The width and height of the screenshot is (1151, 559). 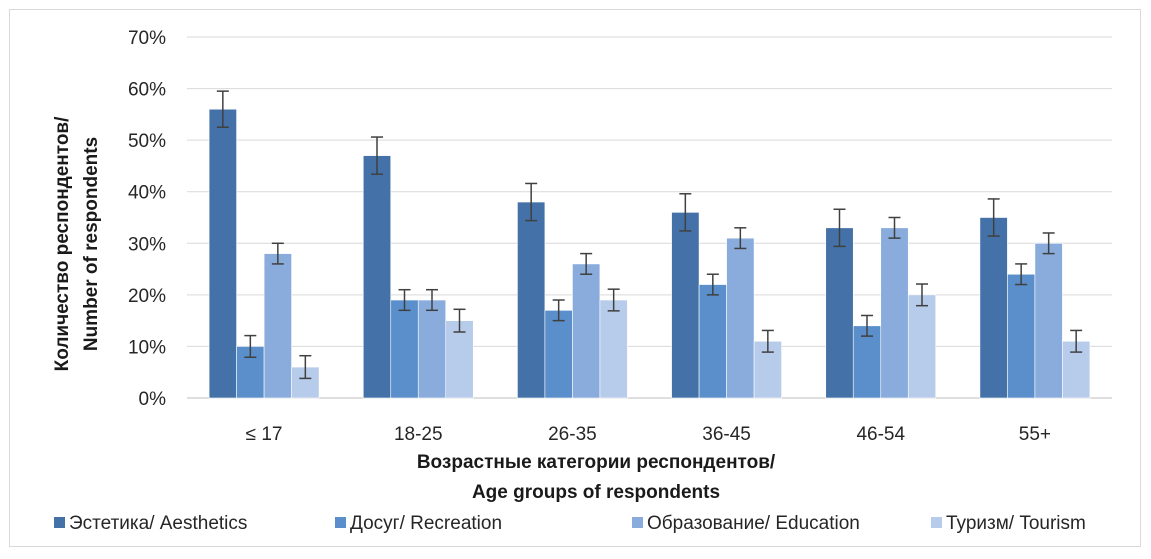 I want to click on legend-label: Эстетика/ Aesthetics, so click(x=158, y=523).